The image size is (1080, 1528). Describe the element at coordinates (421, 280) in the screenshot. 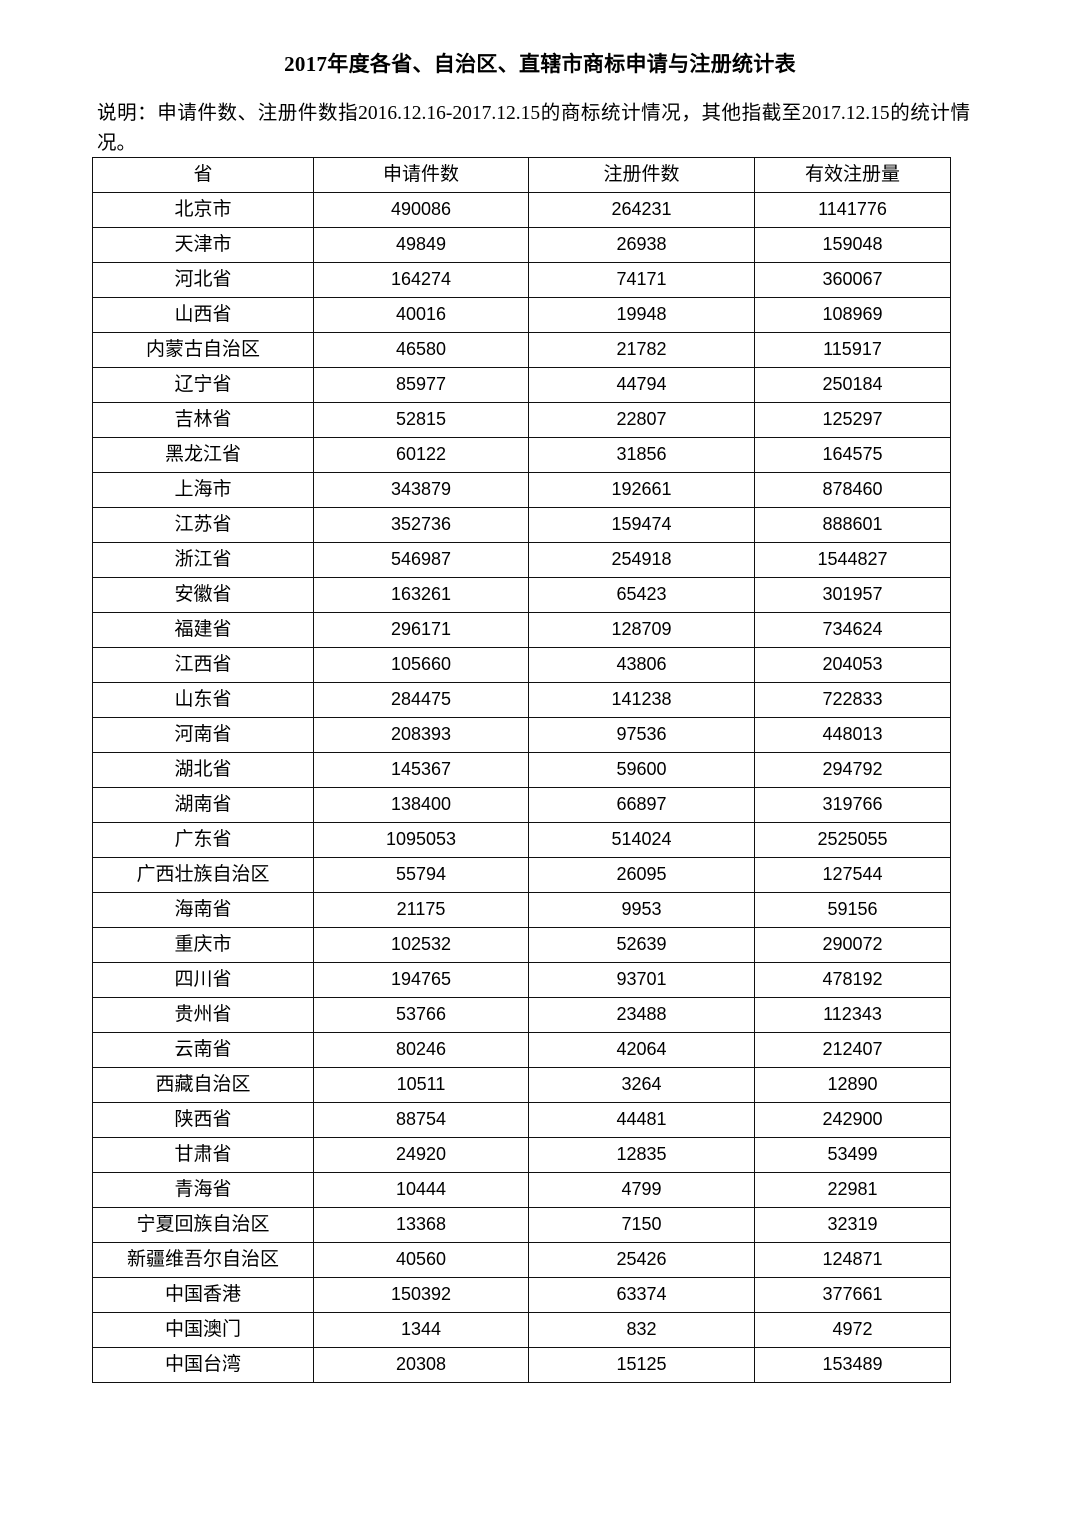

I see `cell-applications: 164274` at that location.